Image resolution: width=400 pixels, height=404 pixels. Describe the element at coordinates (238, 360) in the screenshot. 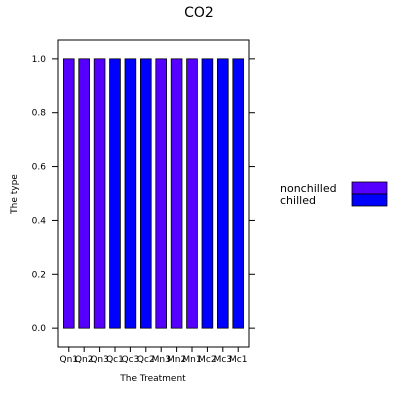

I see `x-tick-label: Mc1` at that location.